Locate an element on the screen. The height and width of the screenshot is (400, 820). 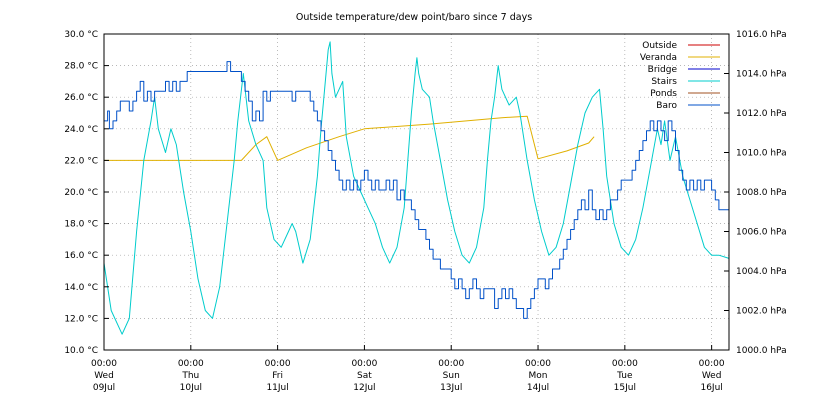
y-right-tick-label: 1008.0 hPa is located at coordinates (761, 193).